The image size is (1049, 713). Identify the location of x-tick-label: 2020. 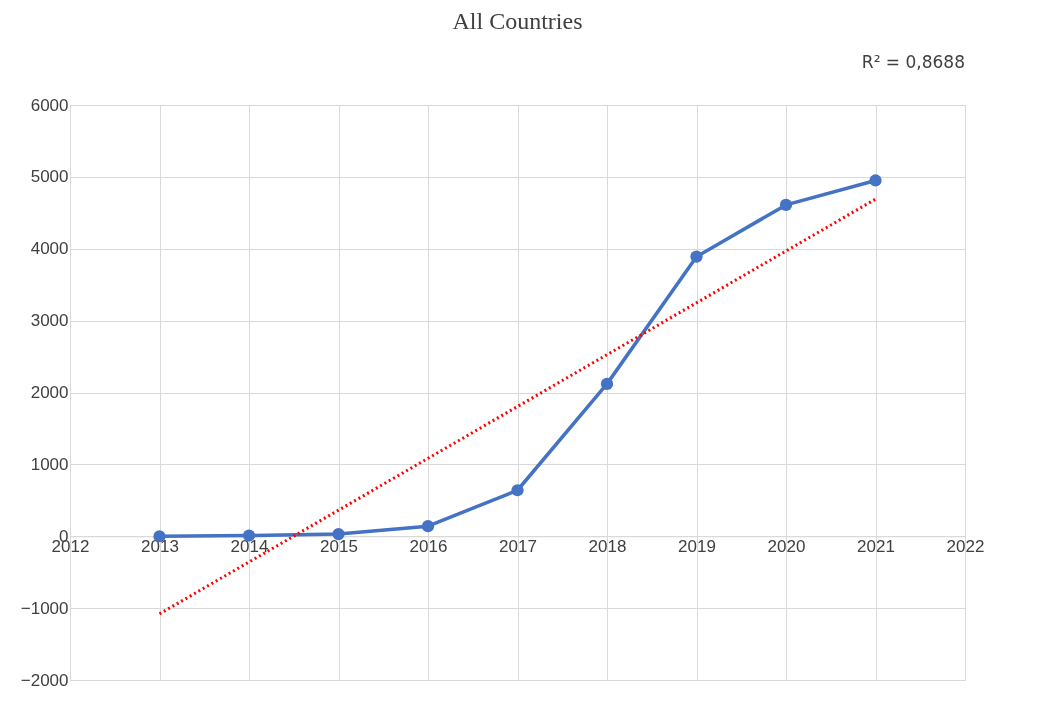
(786, 546).